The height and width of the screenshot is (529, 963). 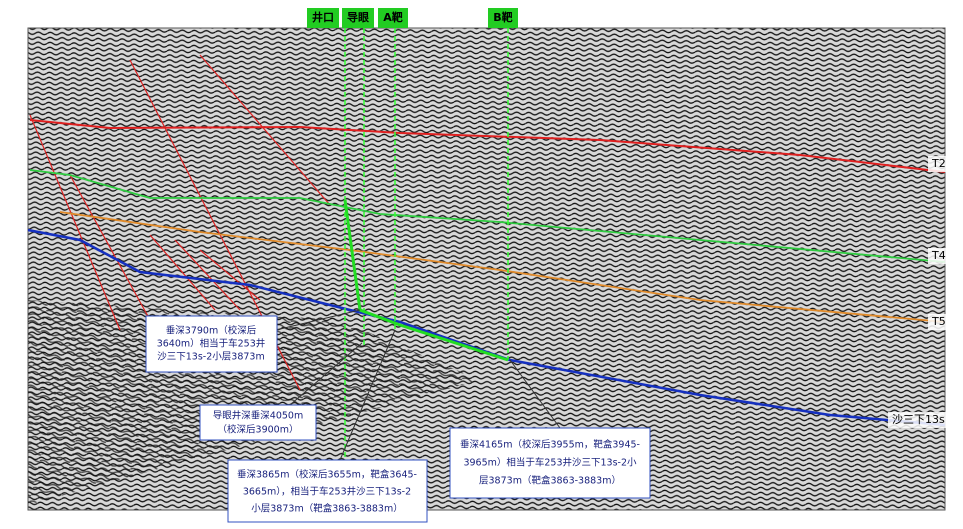 What do you see at coordinates (358, 17) in the screenshot?
I see `well-label: 导眼` at bounding box center [358, 17].